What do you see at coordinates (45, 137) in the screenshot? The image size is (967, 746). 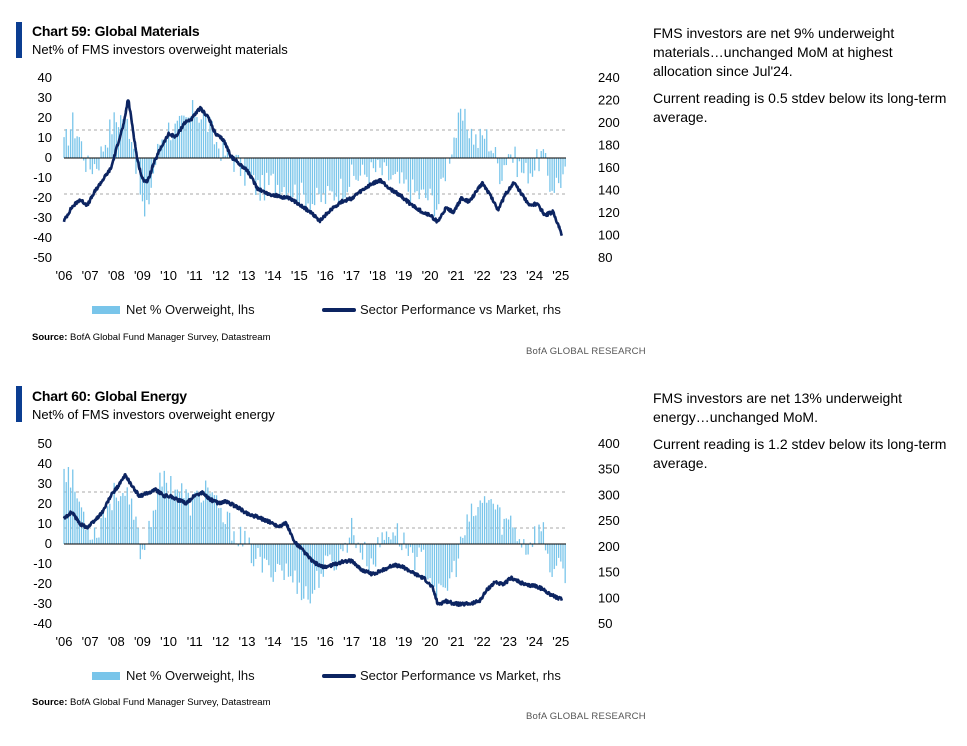 I see `y-left-tick-label: 10` at bounding box center [45, 137].